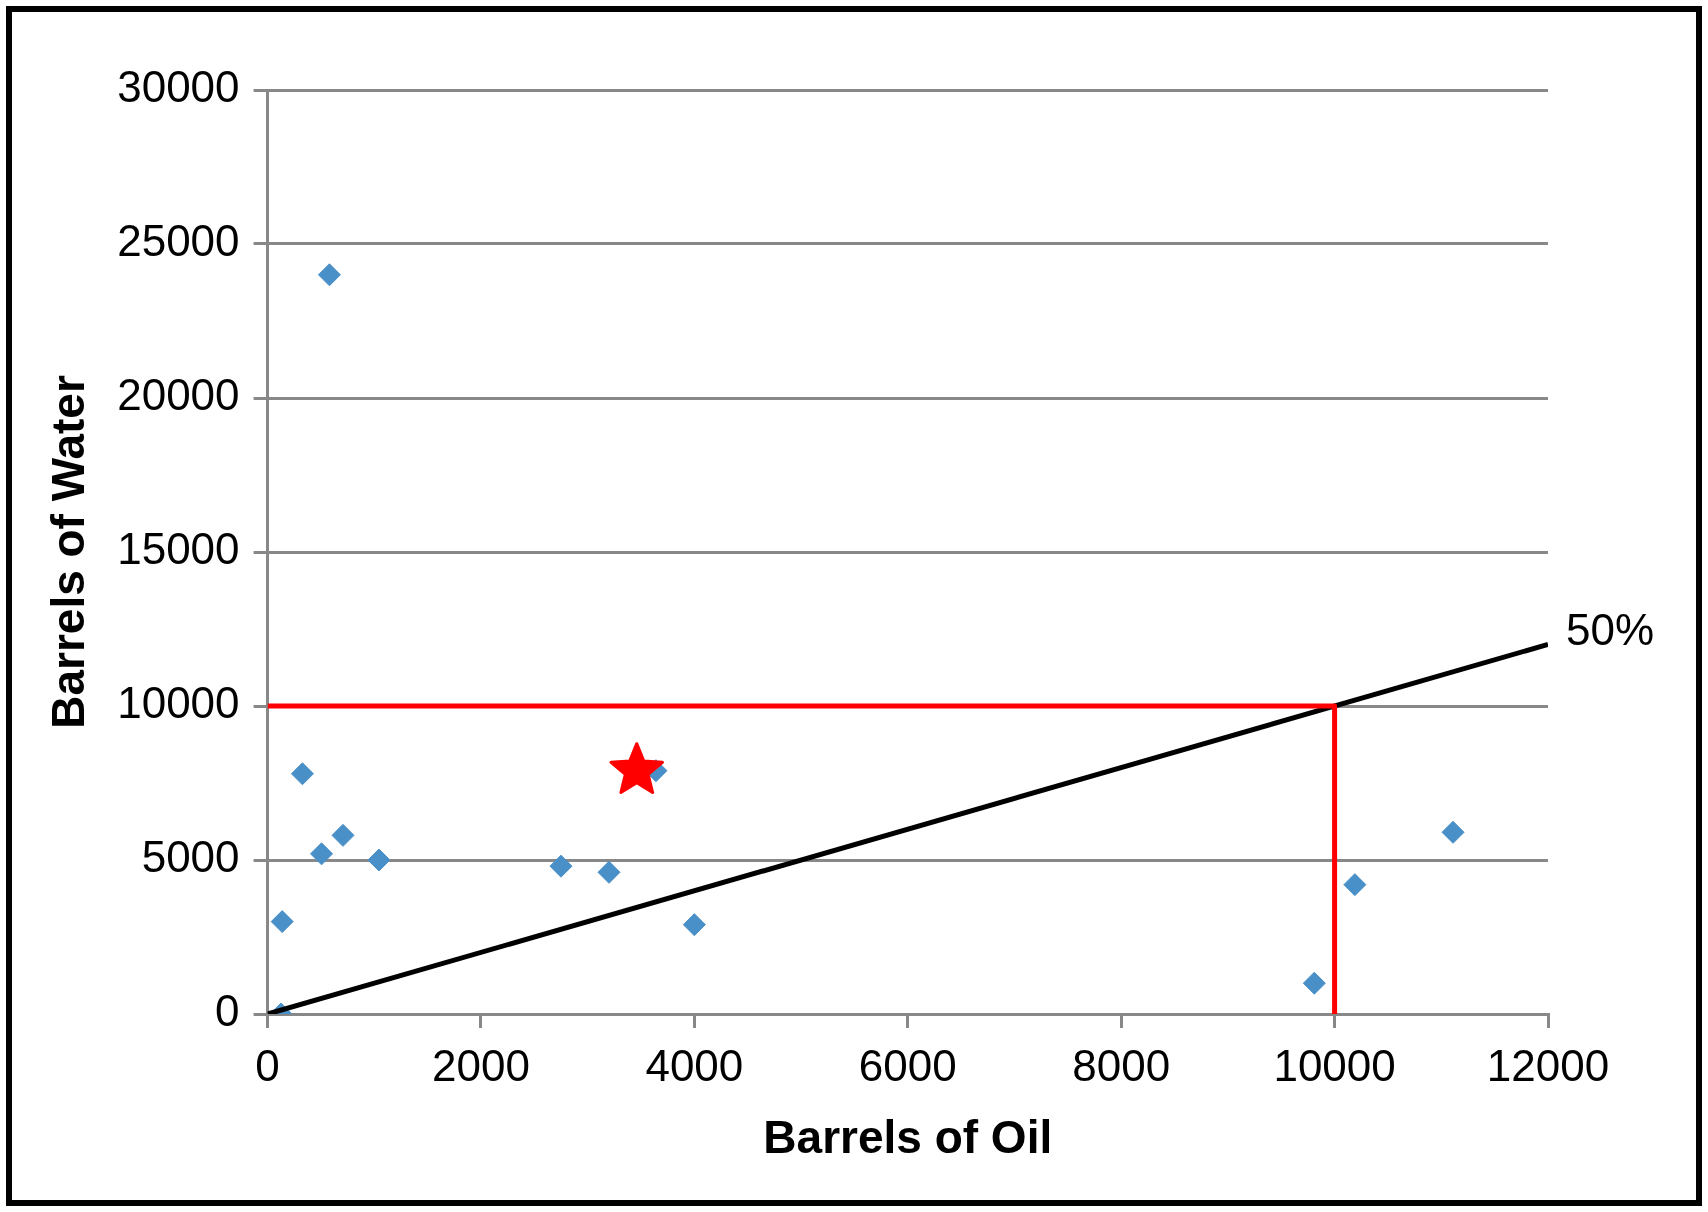 The width and height of the screenshot is (1708, 1212). I want to click on x-tick-label: 6000, so click(907, 1065).